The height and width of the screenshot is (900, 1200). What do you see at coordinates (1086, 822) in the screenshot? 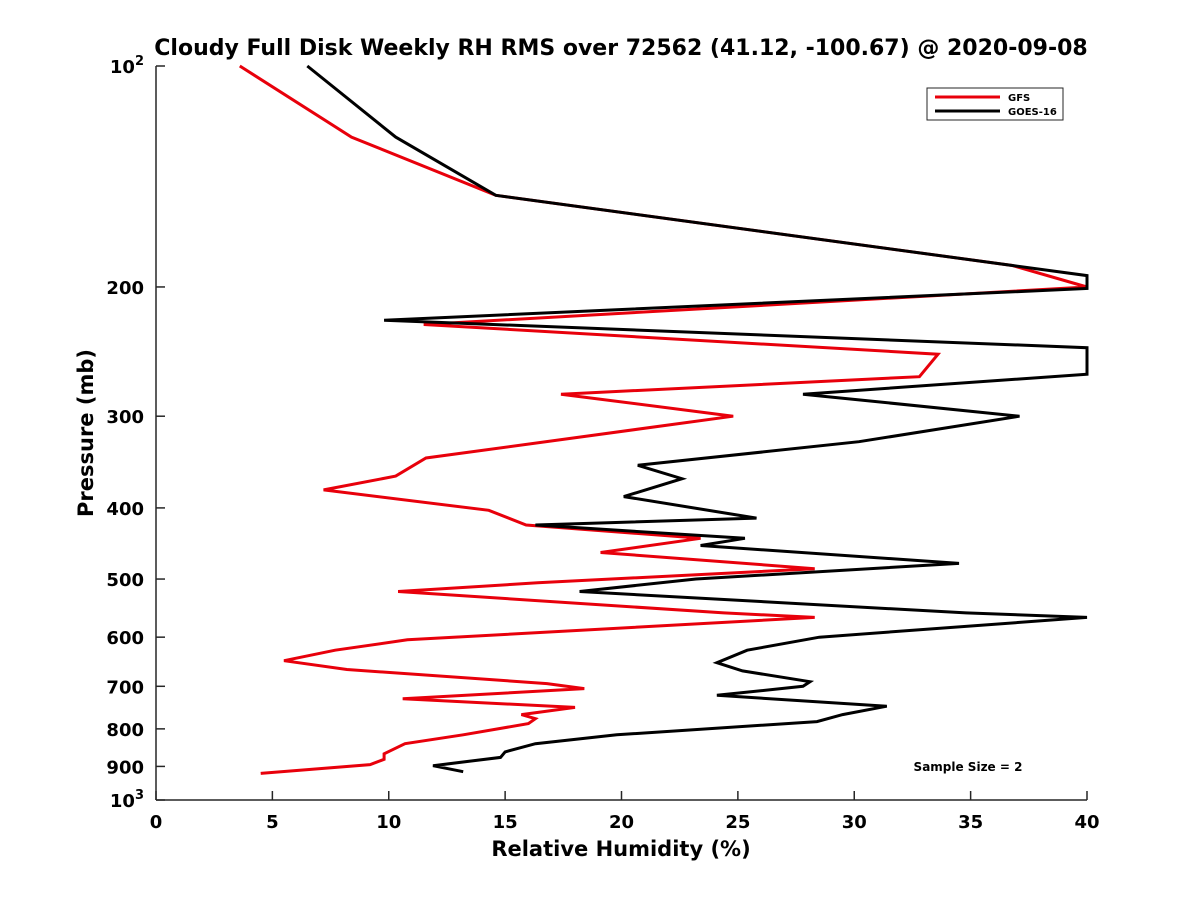
I see `x-tick-label: 40` at bounding box center [1086, 822].